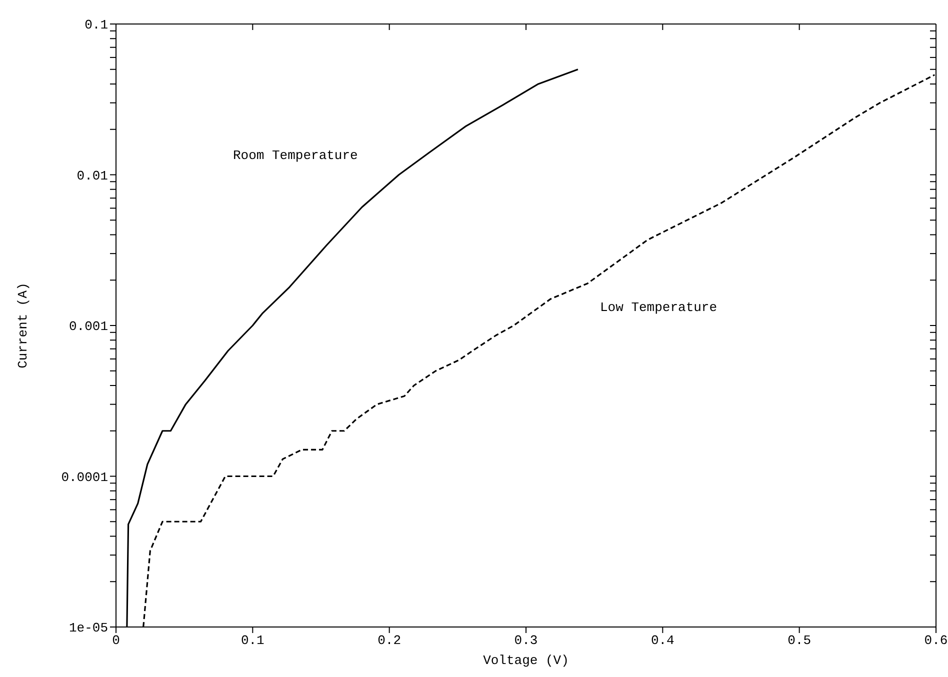 This screenshot has height=677, width=948. Describe the element at coordinates (936, 640) in the screenshot. I see `x-tick-label: 0.6` at that location.